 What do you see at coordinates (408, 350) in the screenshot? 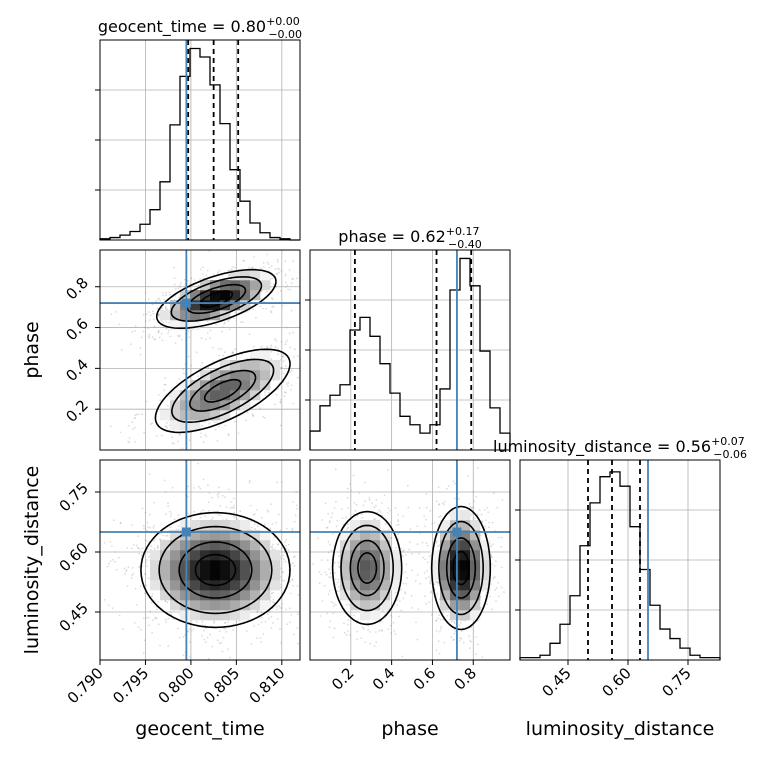
I see `hist-panel-phase` at bounding box center [408, 350].